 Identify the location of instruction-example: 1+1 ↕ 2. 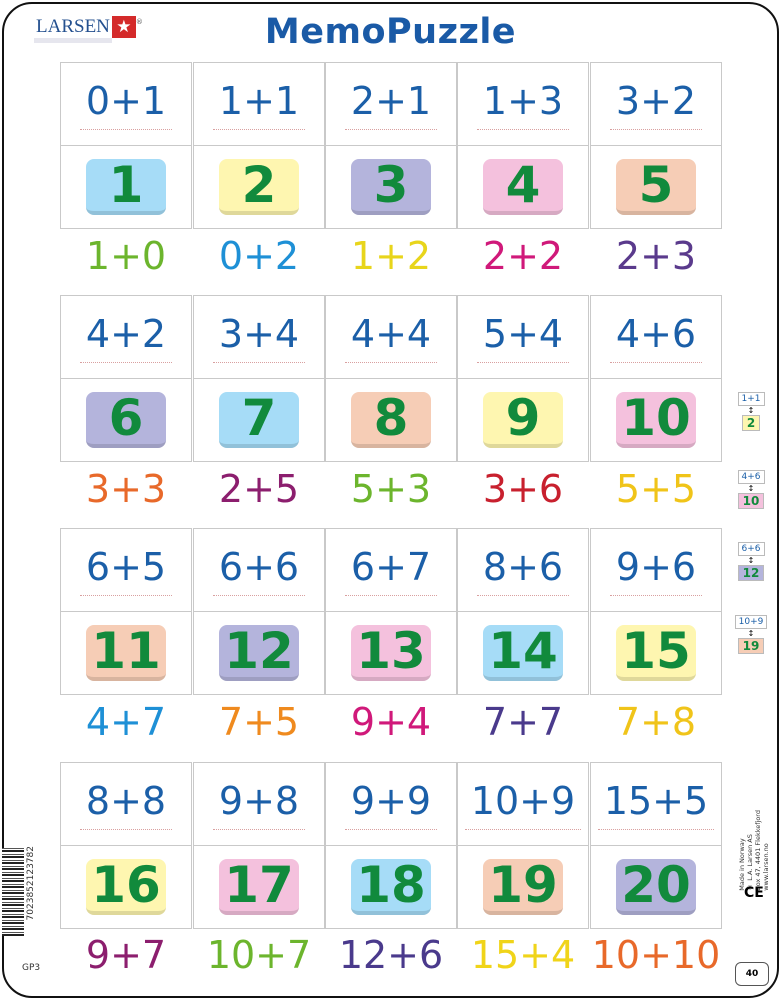
(751, 411).